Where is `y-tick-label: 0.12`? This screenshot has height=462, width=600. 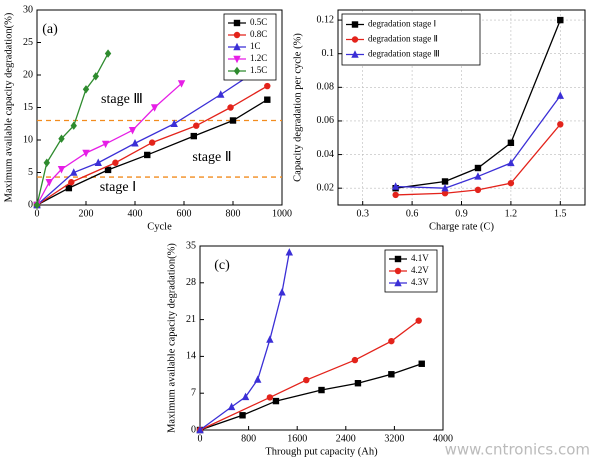 y-tick-label: 0.12 is located at coordinates (326, 19).